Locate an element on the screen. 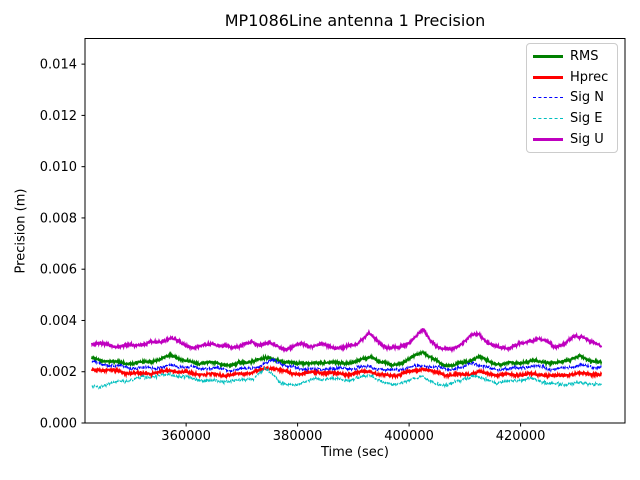  legend-line-sample-rms is located at coordinates (548, 56).